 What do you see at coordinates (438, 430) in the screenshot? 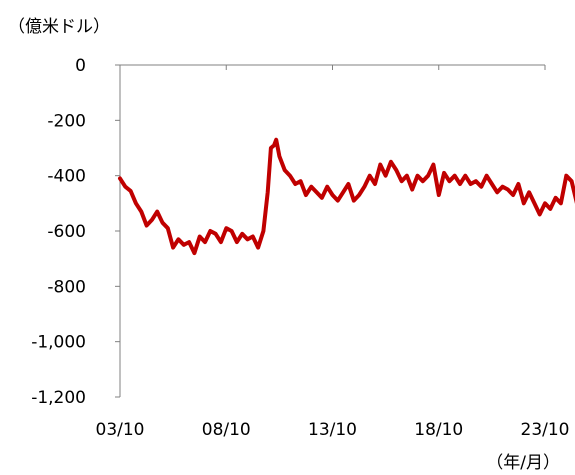
I see `x-tick-label: 18/10` at bounding box center [438, 430].